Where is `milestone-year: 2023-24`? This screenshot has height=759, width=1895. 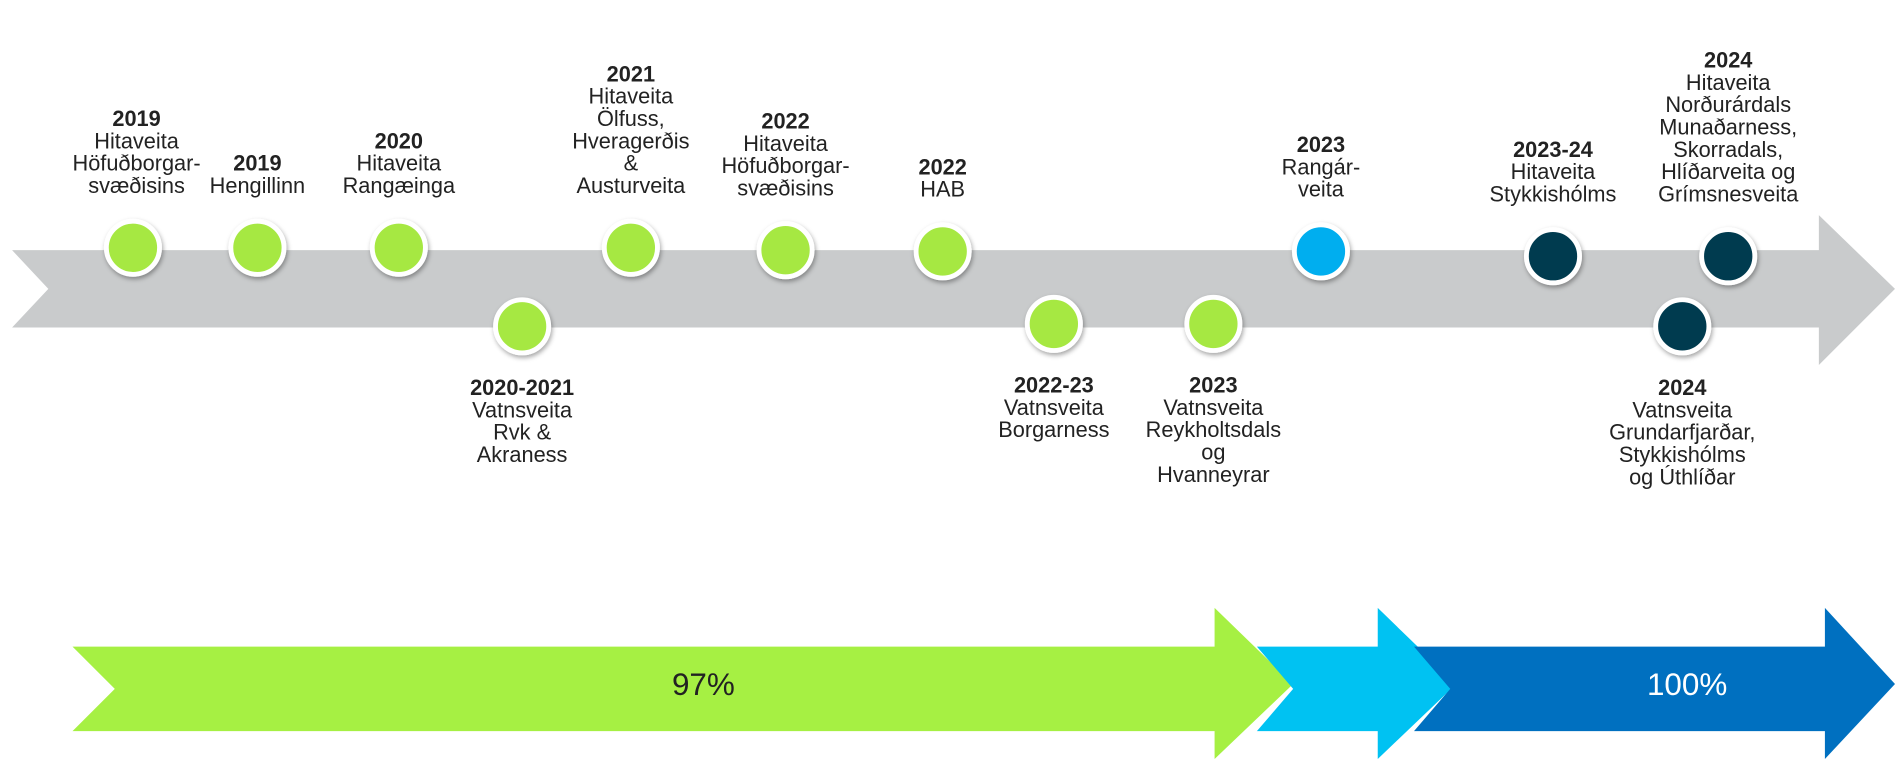 milestone-year: 2023-24 is located at coordinates (1553, 149).